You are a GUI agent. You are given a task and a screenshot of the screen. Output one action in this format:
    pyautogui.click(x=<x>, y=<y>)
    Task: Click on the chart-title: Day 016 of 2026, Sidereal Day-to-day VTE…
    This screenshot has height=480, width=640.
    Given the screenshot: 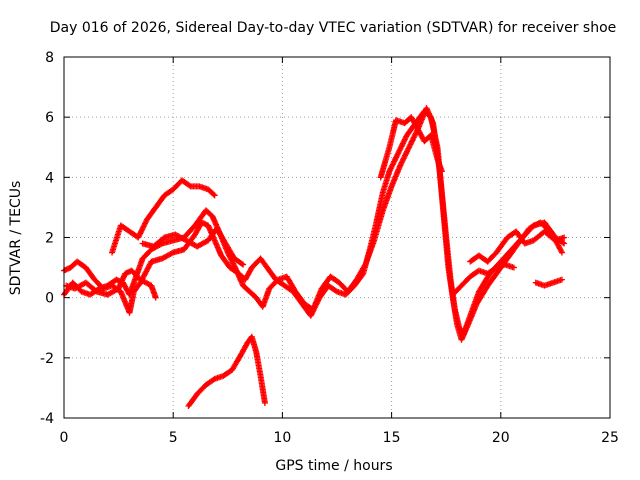 What is the action you would take?
    pyautogui.click(x=333, y=28)
    